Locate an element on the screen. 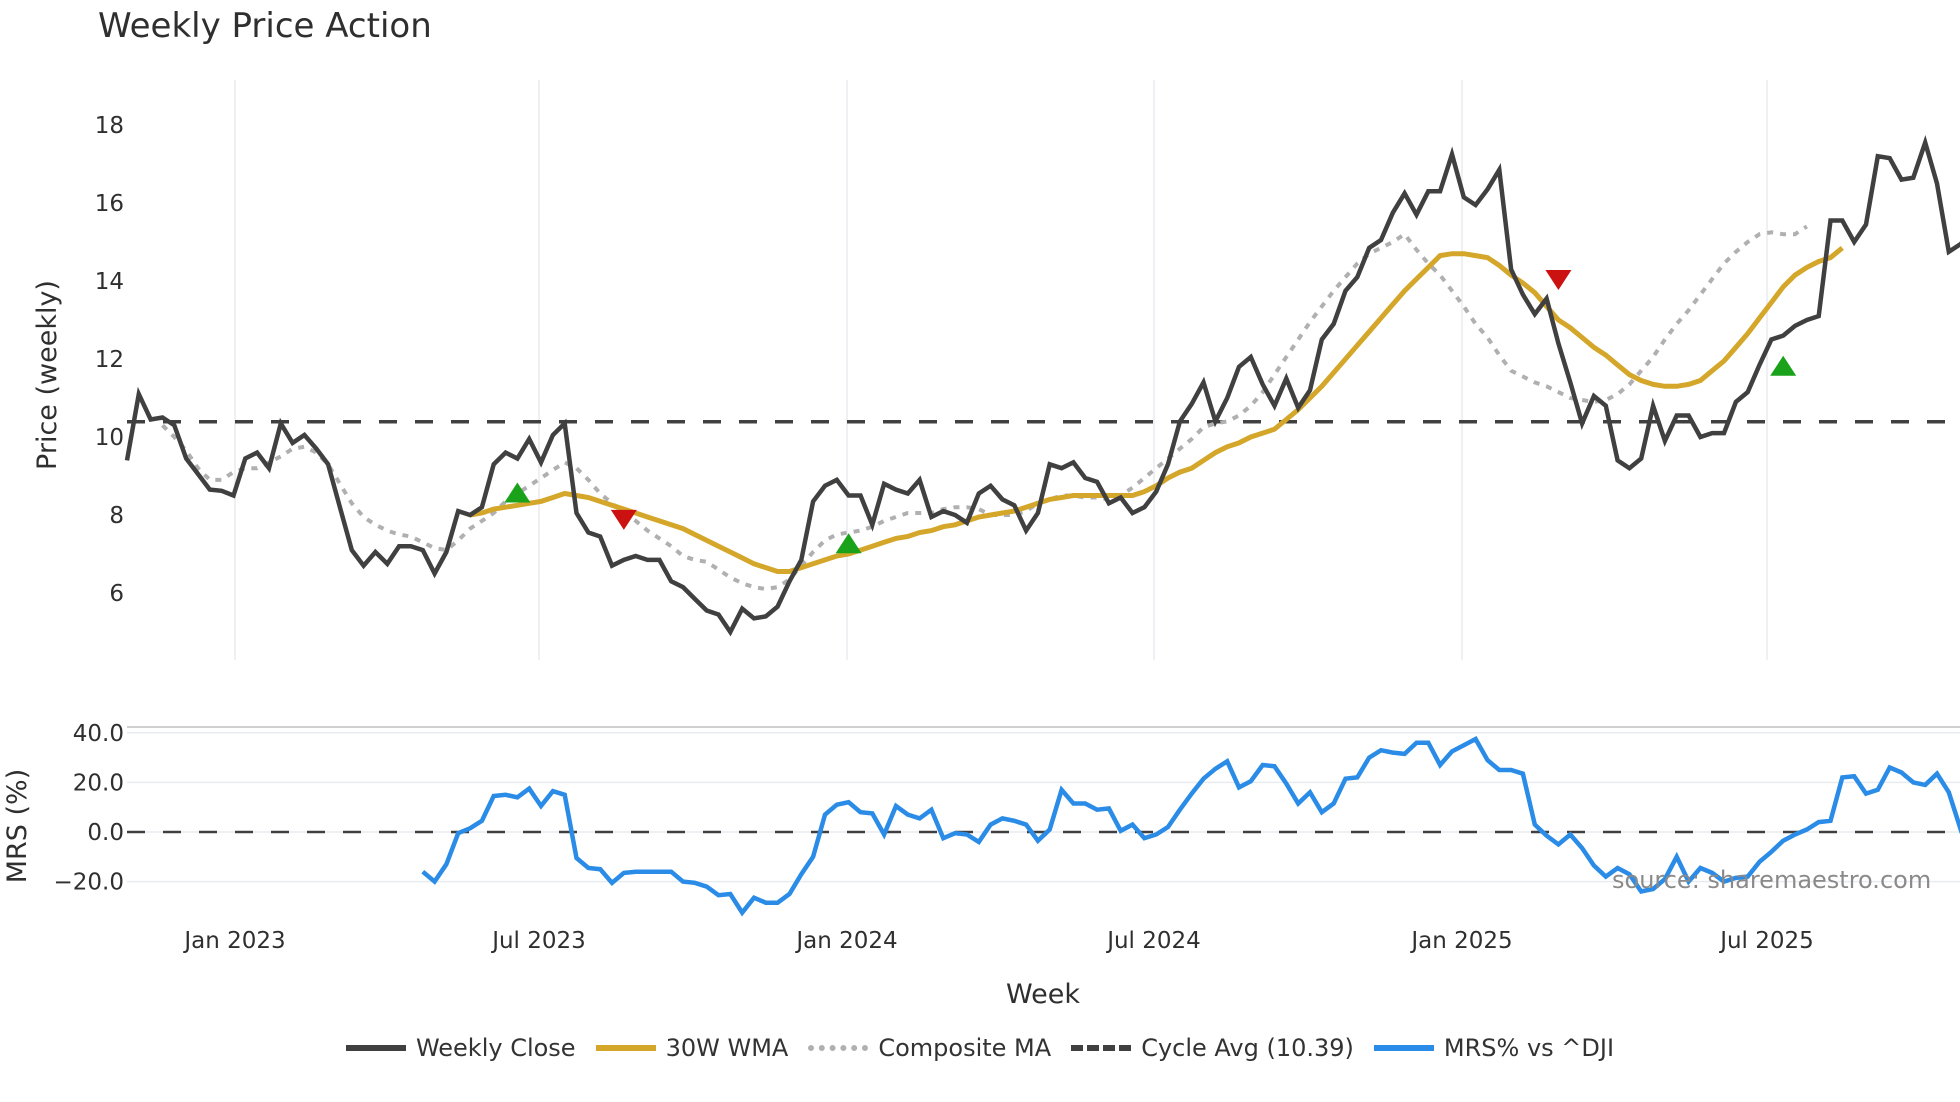 This screenshot has height=1102, width=1960. price-y-axis-ticks: 6 8 10 12 14 16 18 is located at coordinates (109, 360).